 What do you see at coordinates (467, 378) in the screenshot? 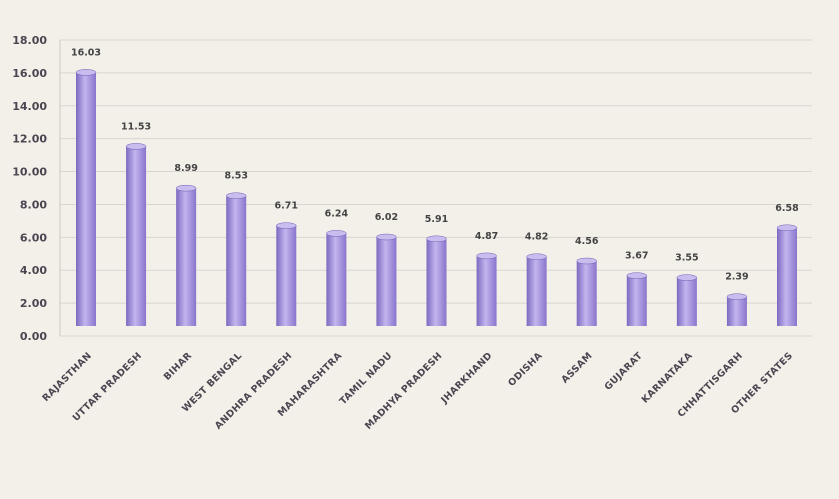
I see `x-tick-label: JHARKHAND` at bounding box center [467, 378].